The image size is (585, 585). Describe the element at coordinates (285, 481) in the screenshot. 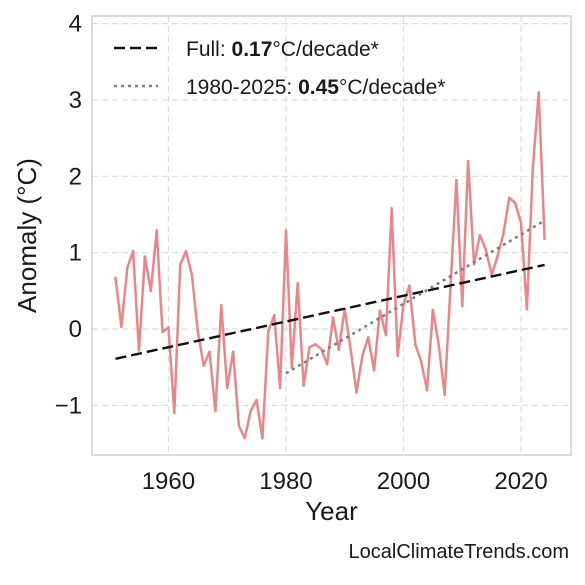

I see `x-tick-label: 1980` at that location.